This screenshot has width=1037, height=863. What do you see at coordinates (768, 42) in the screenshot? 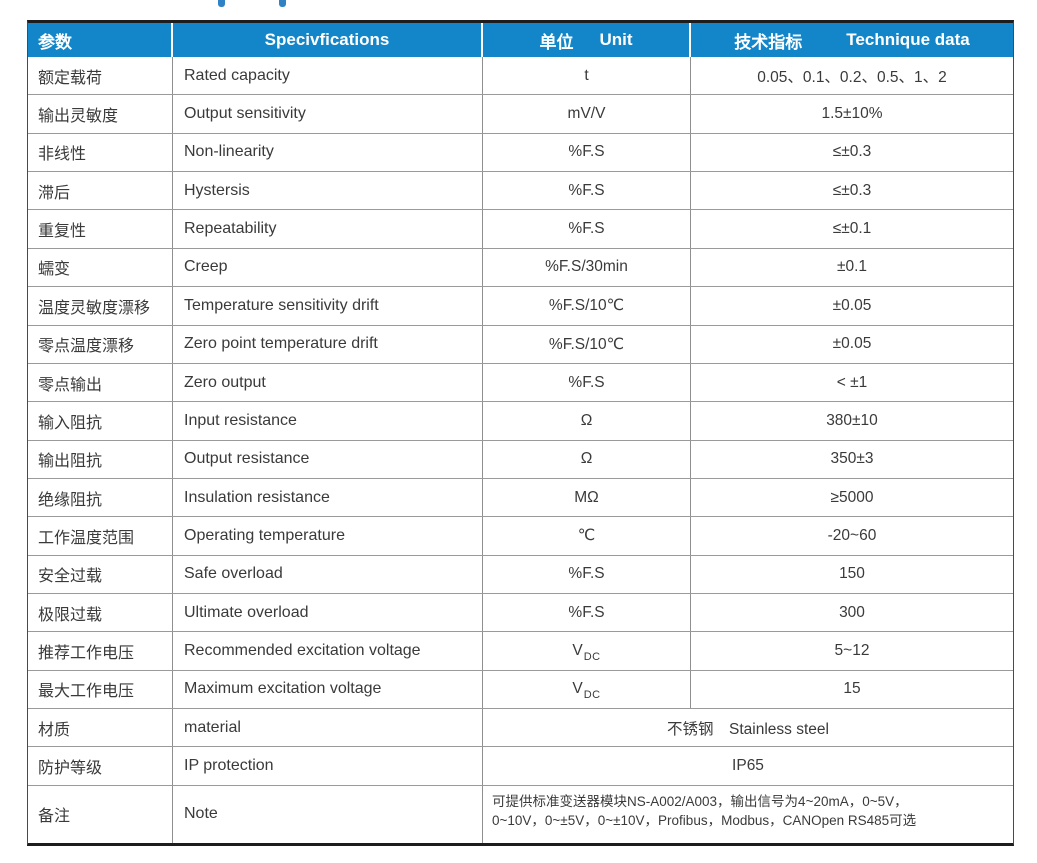
I see `header-label-technique-zh: 技术指标` at bounding box center [768, 42].